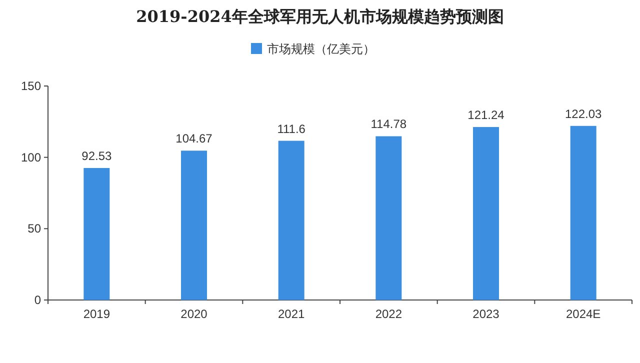 The height and width of the screenshot is (363, 640). I want to click on data-label: 92.53, so click(97, 155).